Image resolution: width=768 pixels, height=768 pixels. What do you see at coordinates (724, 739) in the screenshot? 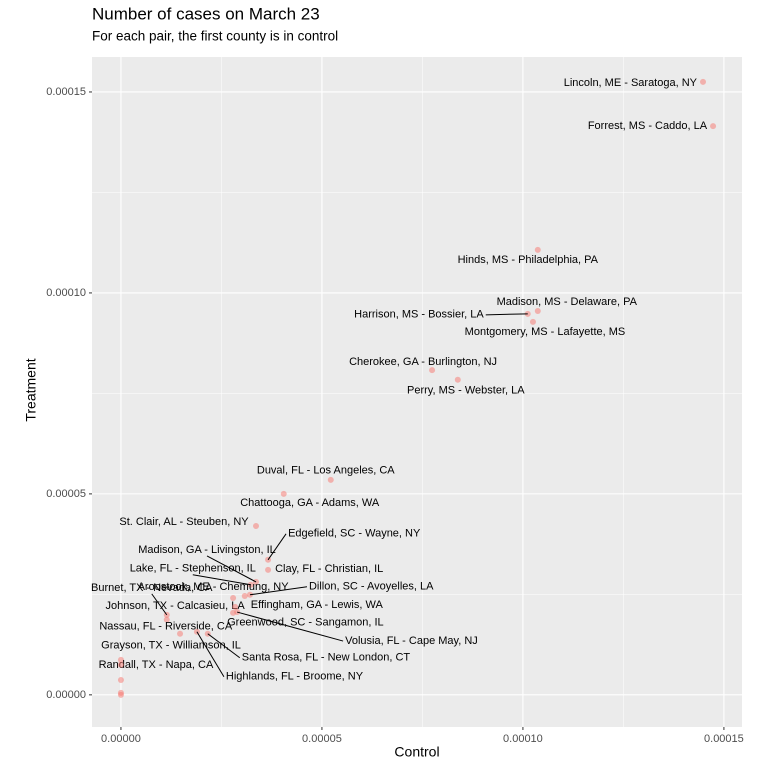
I see `x-tick-label: 0.00015` at bounding box center [724, 739].